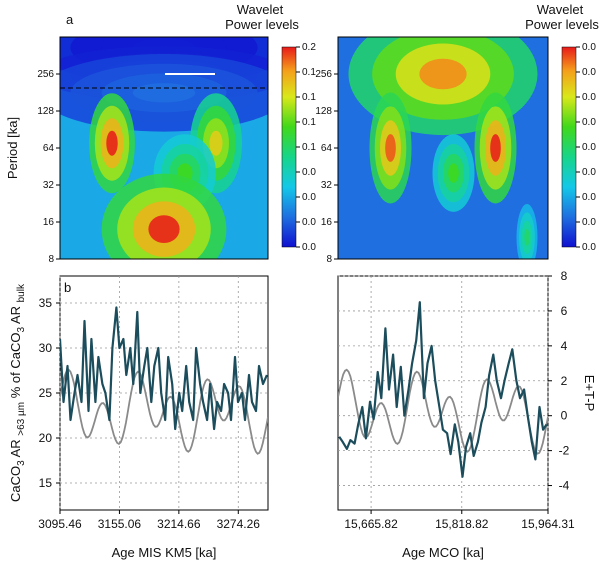  Describe the element at coordinates (564, 311) in the screenshot. I see `line-ytick-label: 6` at that location.